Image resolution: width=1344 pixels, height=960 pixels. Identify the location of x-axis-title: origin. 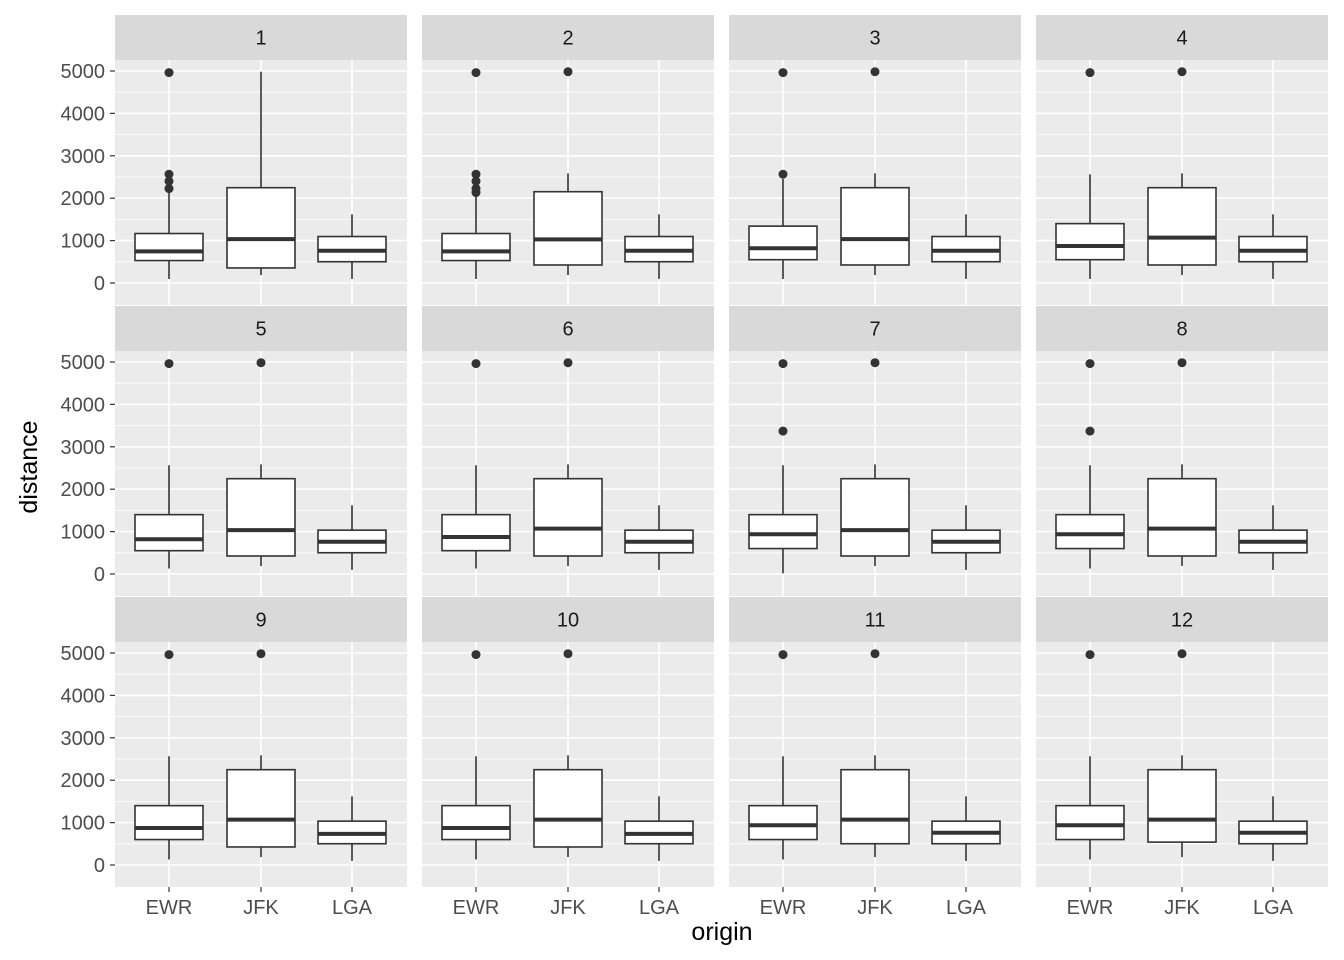
(721, 932).